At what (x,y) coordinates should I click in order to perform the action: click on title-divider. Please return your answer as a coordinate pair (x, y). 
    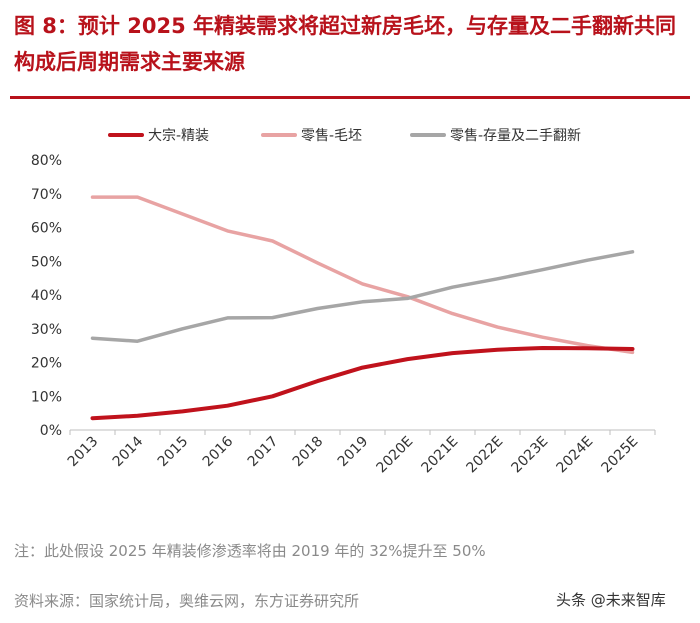
    Looking at the image, I should click on (350, 97).